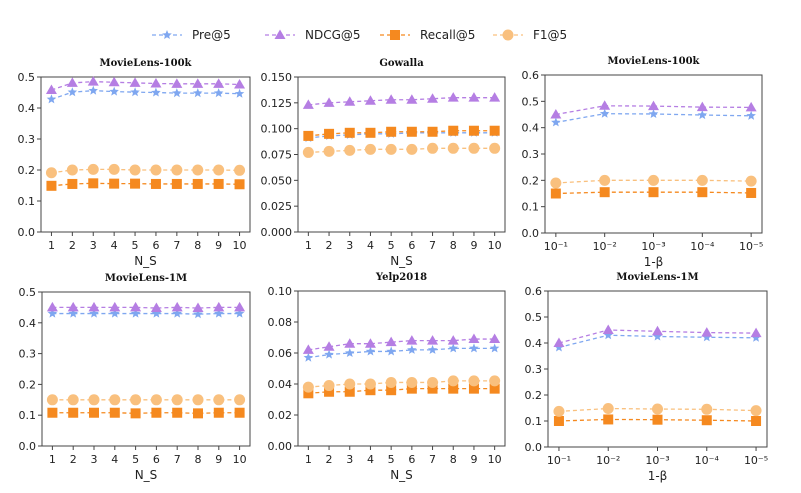 This screenshot has width=801, height=493. Describe the element at coordinates (280, 446) in the screenshot. I see `y-tick-label: 0.00` at that location.